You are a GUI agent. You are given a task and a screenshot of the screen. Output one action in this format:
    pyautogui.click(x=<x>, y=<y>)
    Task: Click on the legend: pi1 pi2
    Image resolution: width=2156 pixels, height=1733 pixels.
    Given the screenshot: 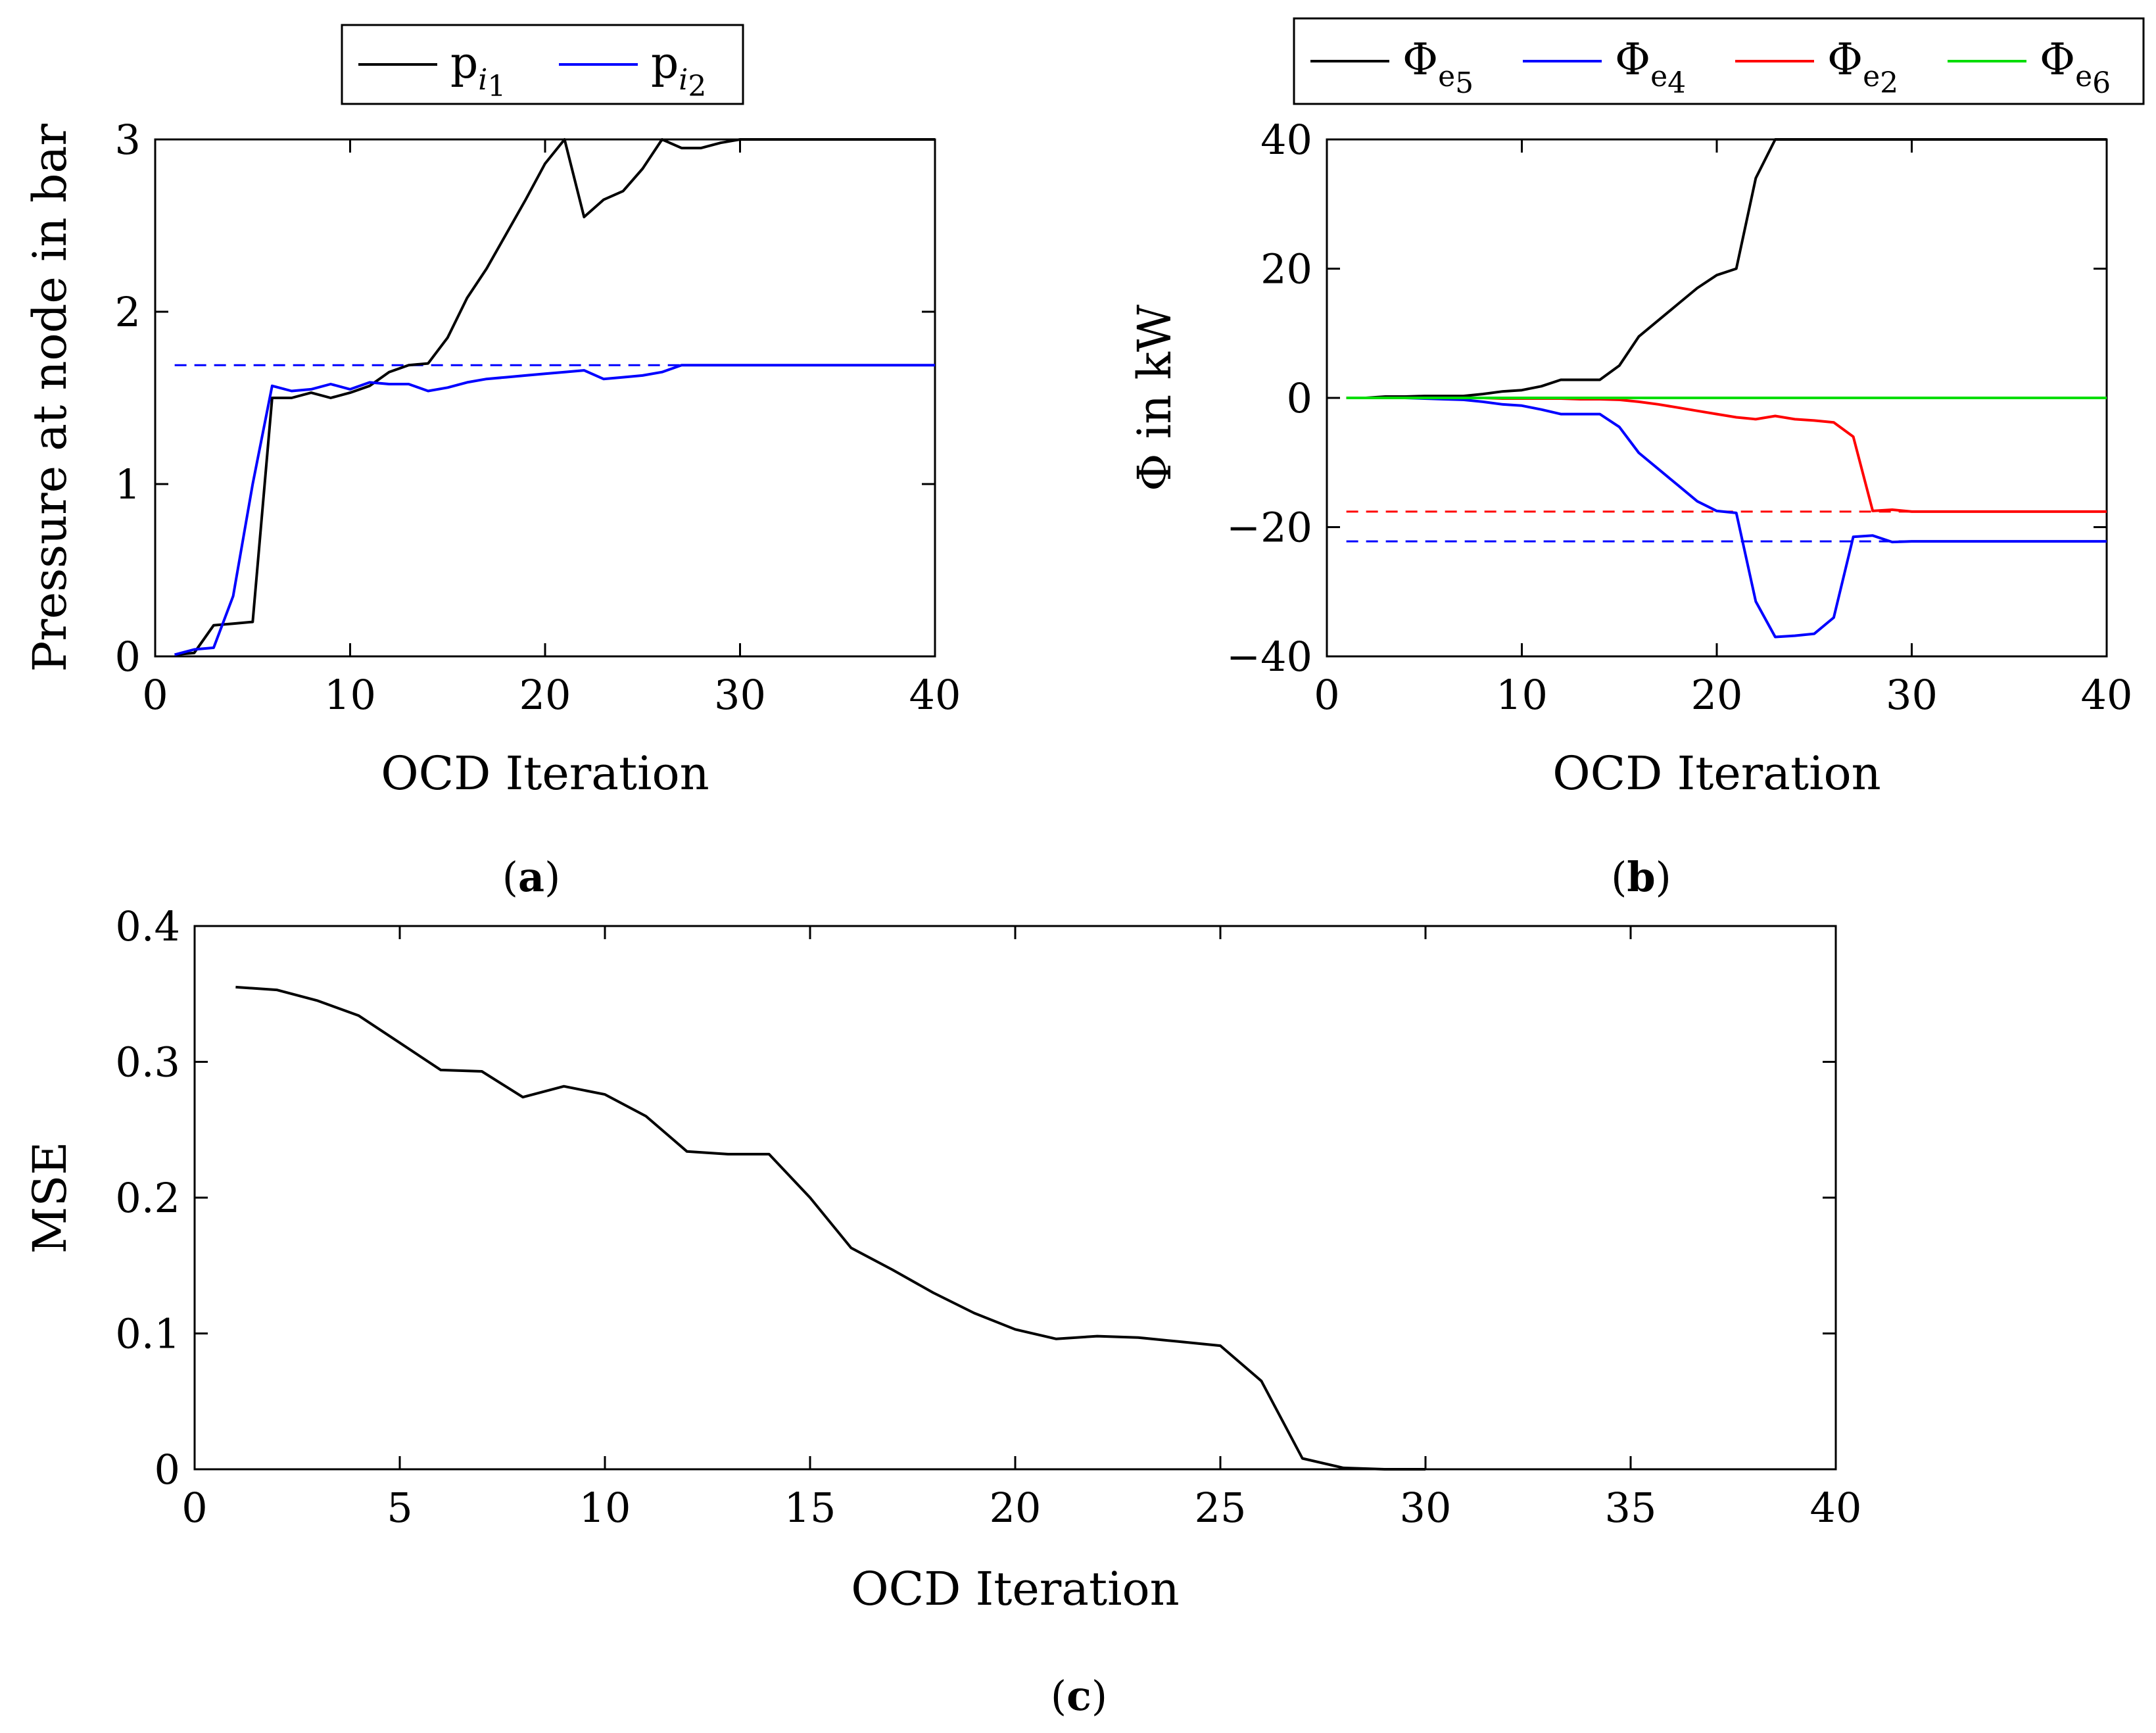 What is the action you would take?
    pyautogui.click(x=542, y=64)
    